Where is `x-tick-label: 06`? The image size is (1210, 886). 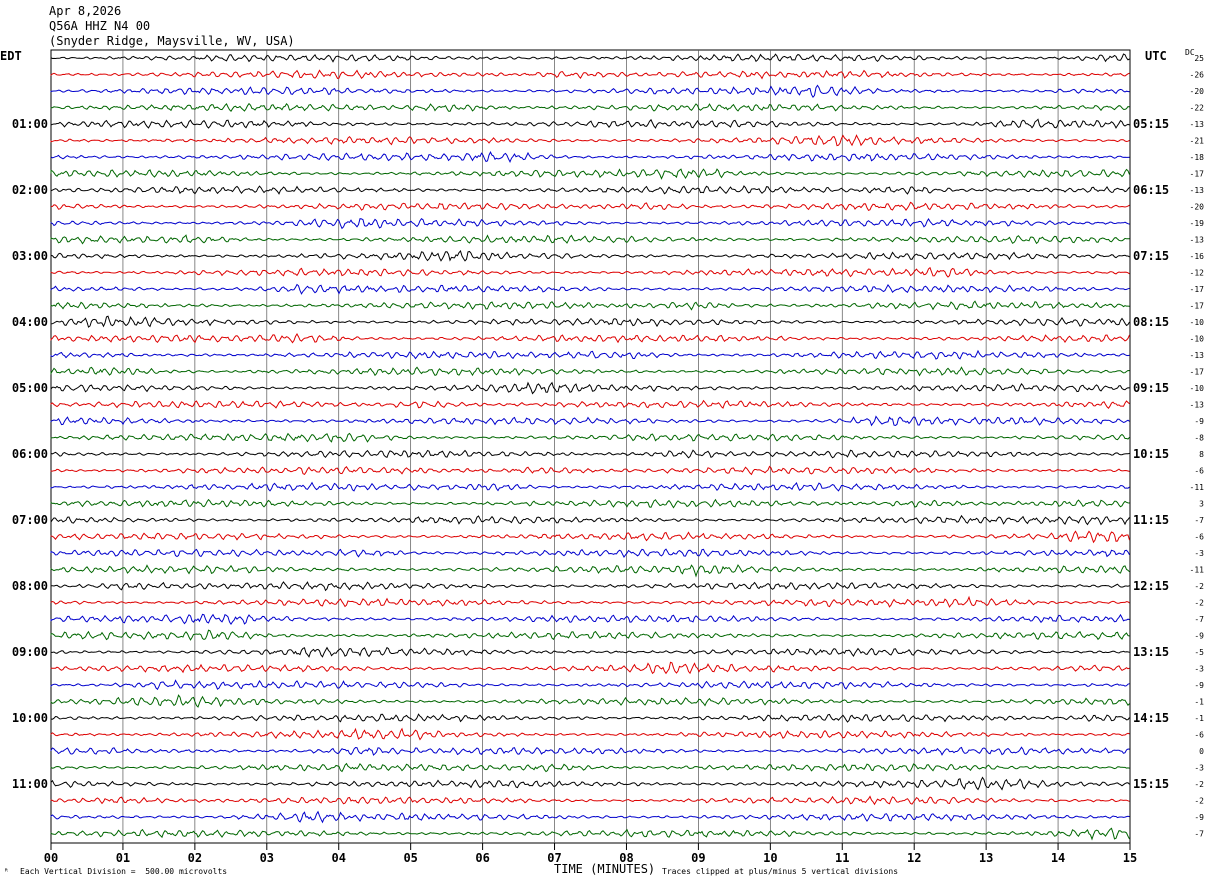
x-tick-label: 06 is located at coordinates (482, 858).